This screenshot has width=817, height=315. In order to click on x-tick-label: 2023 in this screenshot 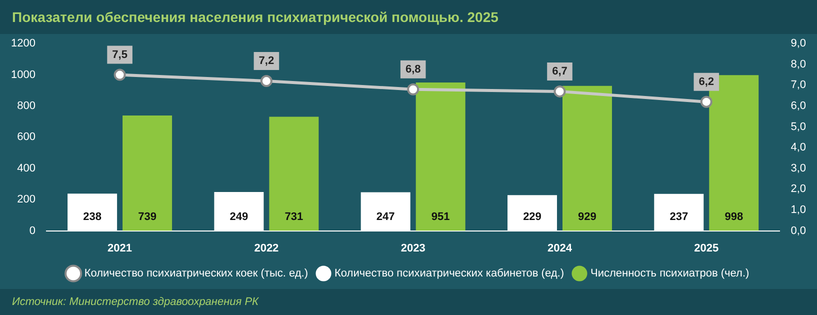, I will do `click(413, 248)`.